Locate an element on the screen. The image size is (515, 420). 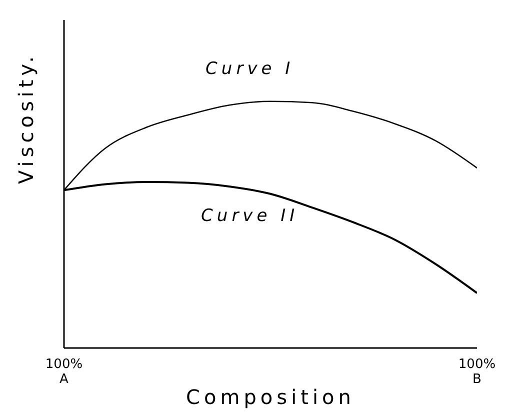
x-tick-label: 100% A is located at coordinates (64, 372).